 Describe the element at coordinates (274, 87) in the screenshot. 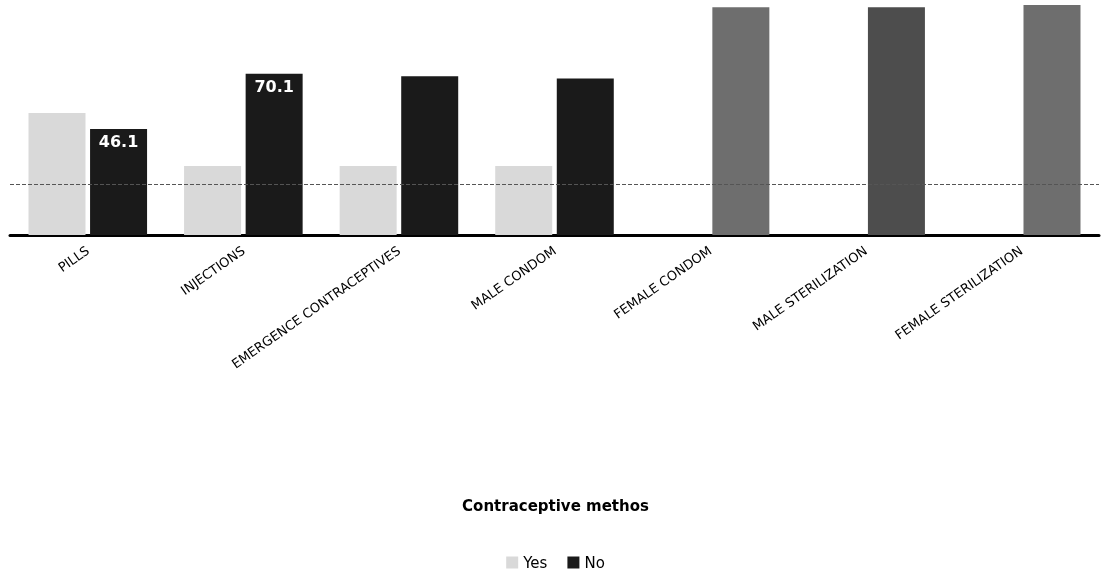

I see `data-label: 70.1` at that location.